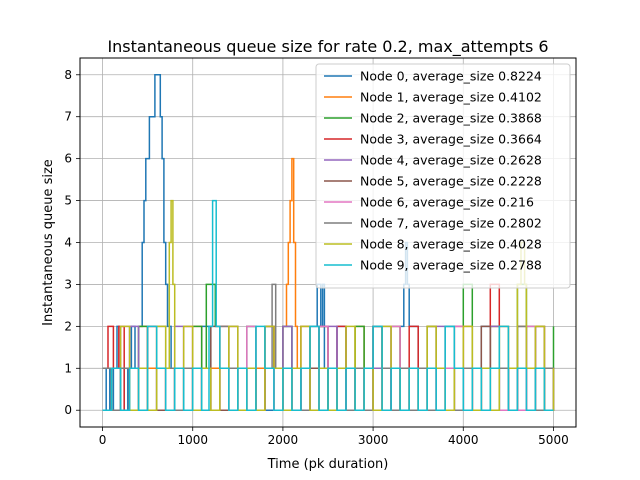  What do you see at coordinates (68, 201) in the screenshot?
I see `y-tick-label: 5` at bounding box center [68, 201].